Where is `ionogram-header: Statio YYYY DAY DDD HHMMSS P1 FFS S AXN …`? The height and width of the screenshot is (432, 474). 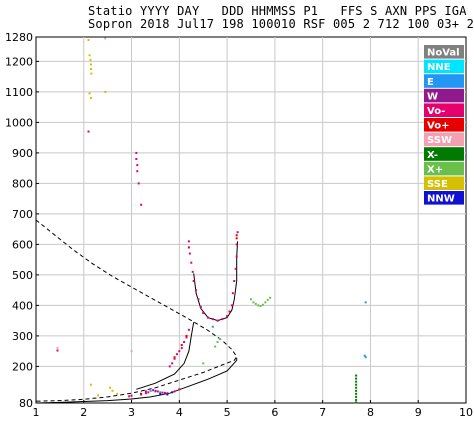
ionogram-header: Statio YYYY DAY DDD HHMMSS P1 FFS S AXN … is located at coordinates (237, 17).